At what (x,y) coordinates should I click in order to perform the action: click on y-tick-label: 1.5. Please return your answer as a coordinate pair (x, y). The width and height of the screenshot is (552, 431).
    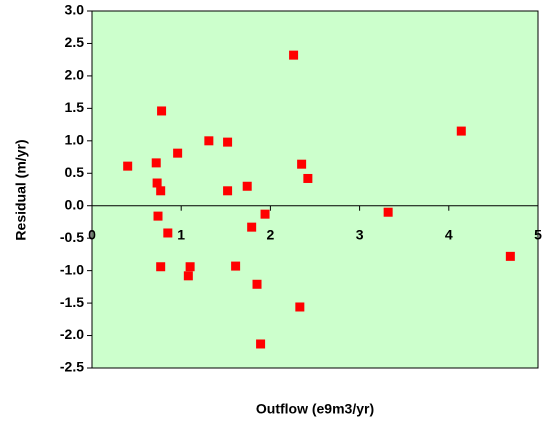
    Looking at the image, I should click on (75, 107).